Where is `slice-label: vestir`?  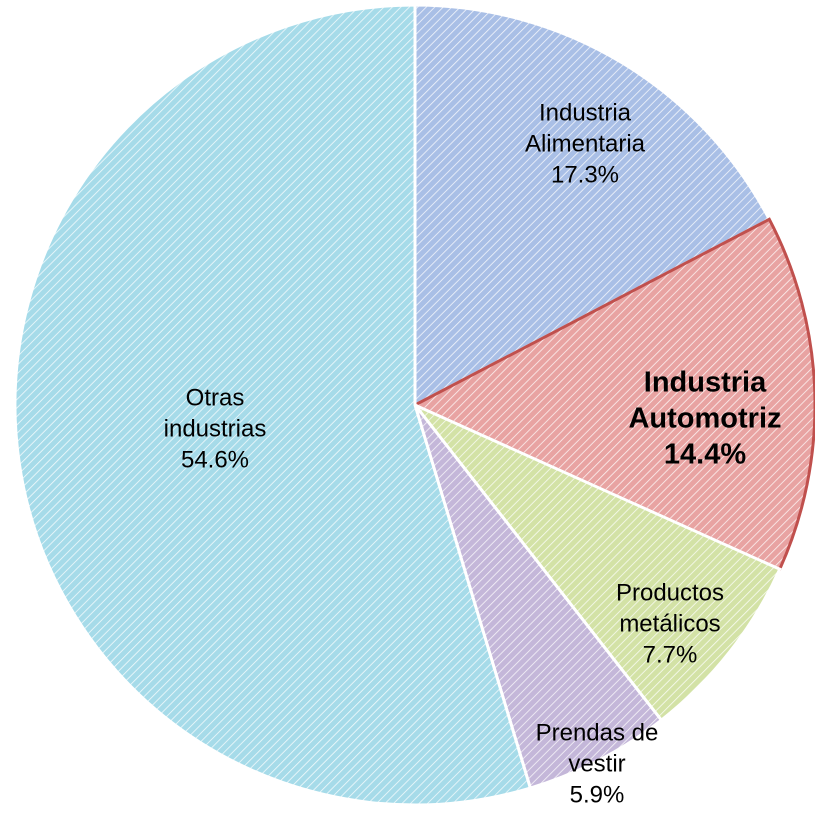
slice-label: vestir is located at coordinates (596, 763).